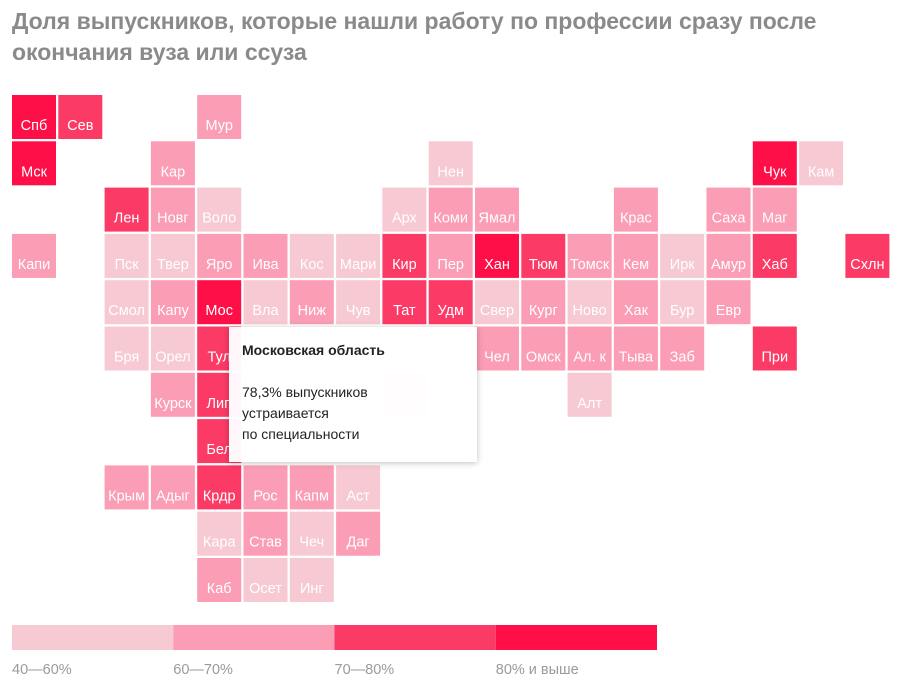  Describe the element at coordinates (867, 265) in the screenshot. I see `region-label: Схлн` at that location.